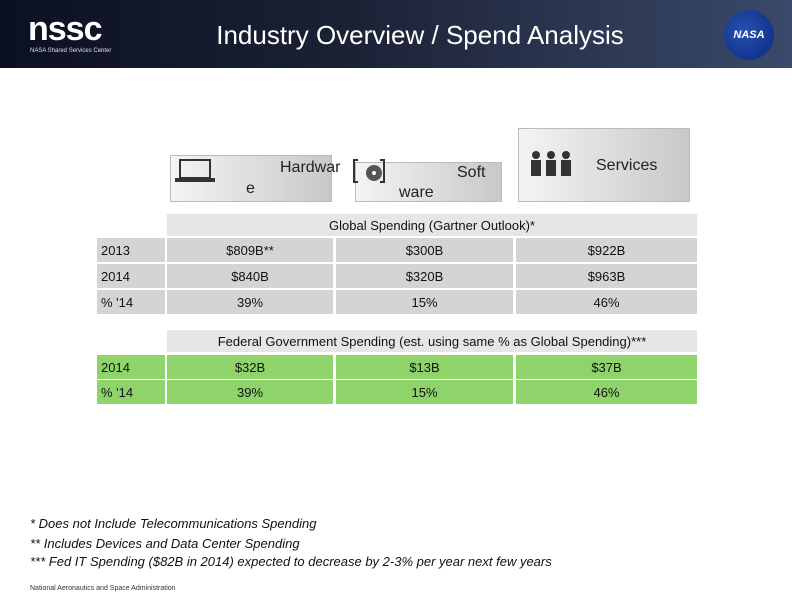  What do you see at coordinates (432, 225) in the screenshot?
I see `table-title: Global Spending (Gartner Outlook)*` at bounding box center [432, 225].